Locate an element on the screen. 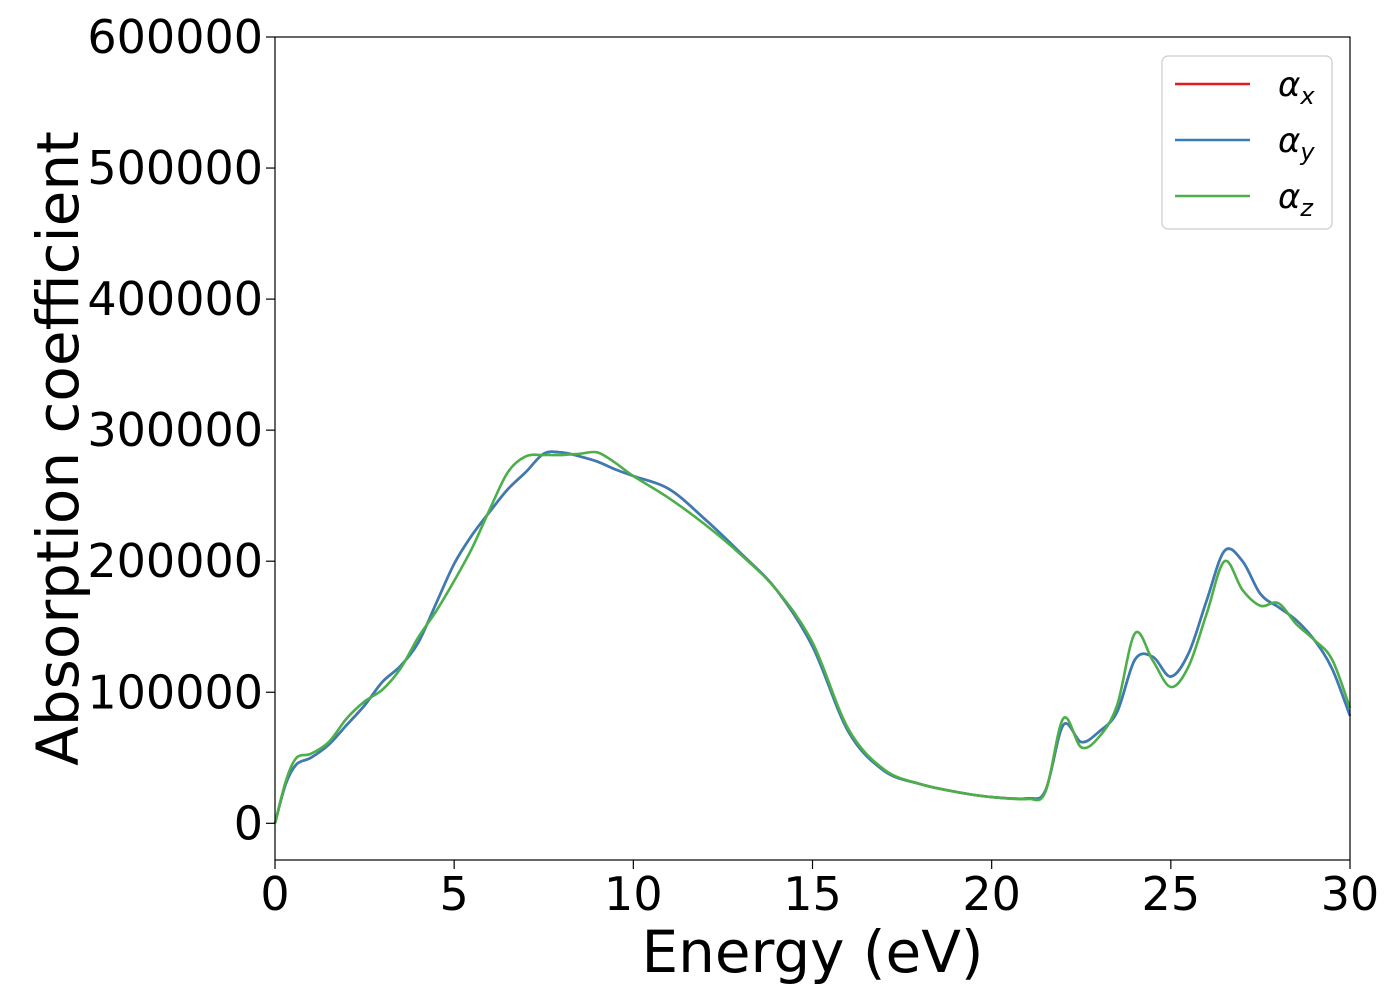  legend-entry-z: αz is located at coordinates (1296, 199).